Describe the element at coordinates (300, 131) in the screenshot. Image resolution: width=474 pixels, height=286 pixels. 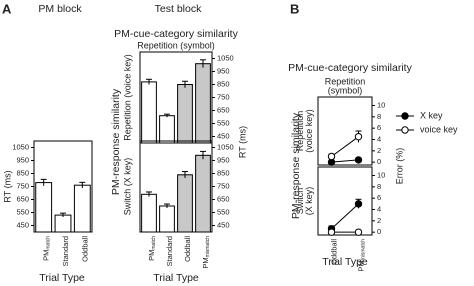
I see `row-label: Repetition` at that location.